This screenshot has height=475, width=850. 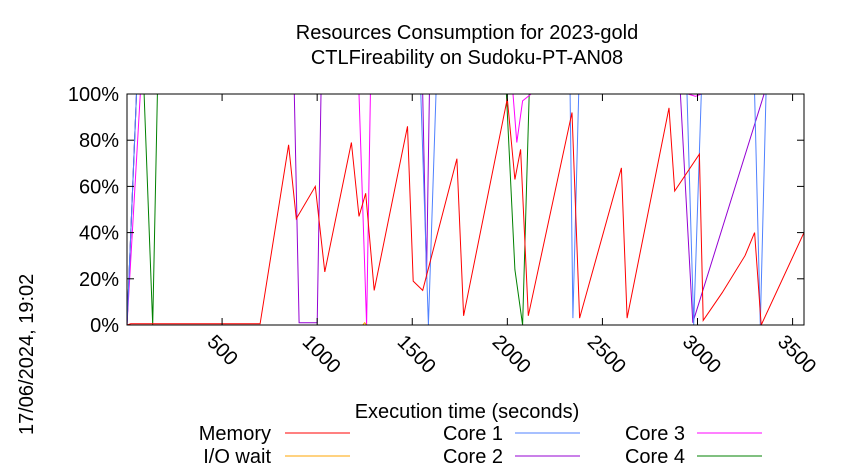 I want to click on x-tick-label: 3000, so click(x=701, y=354).